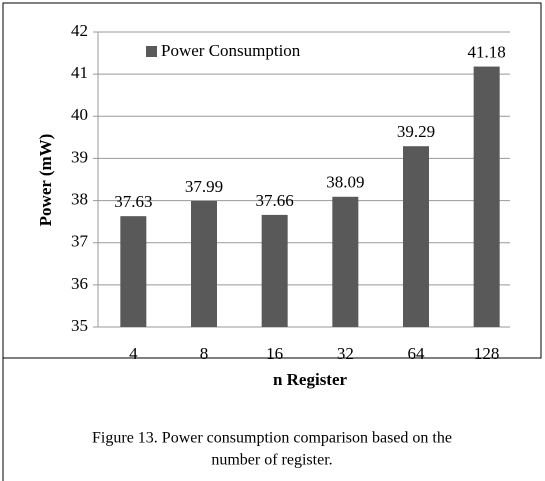 This screenshot has width=545, height=481. Describe the element at coordinates (345, 353) in the screenshot. I see `x-tick-label: 32` at that location.